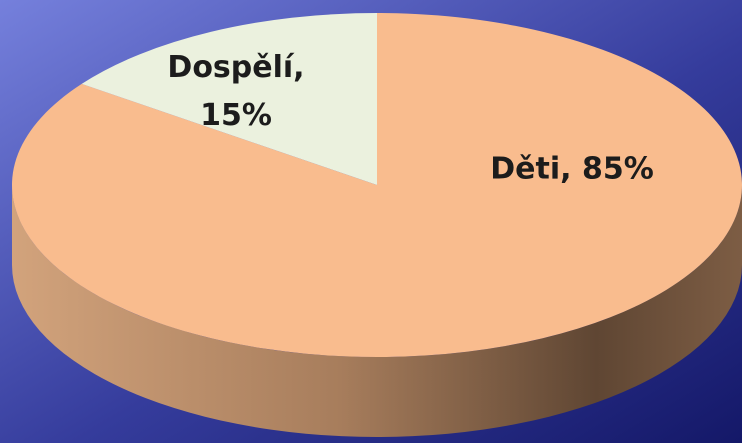  I want to click on data-label-line: 15%, so click(236, 115).